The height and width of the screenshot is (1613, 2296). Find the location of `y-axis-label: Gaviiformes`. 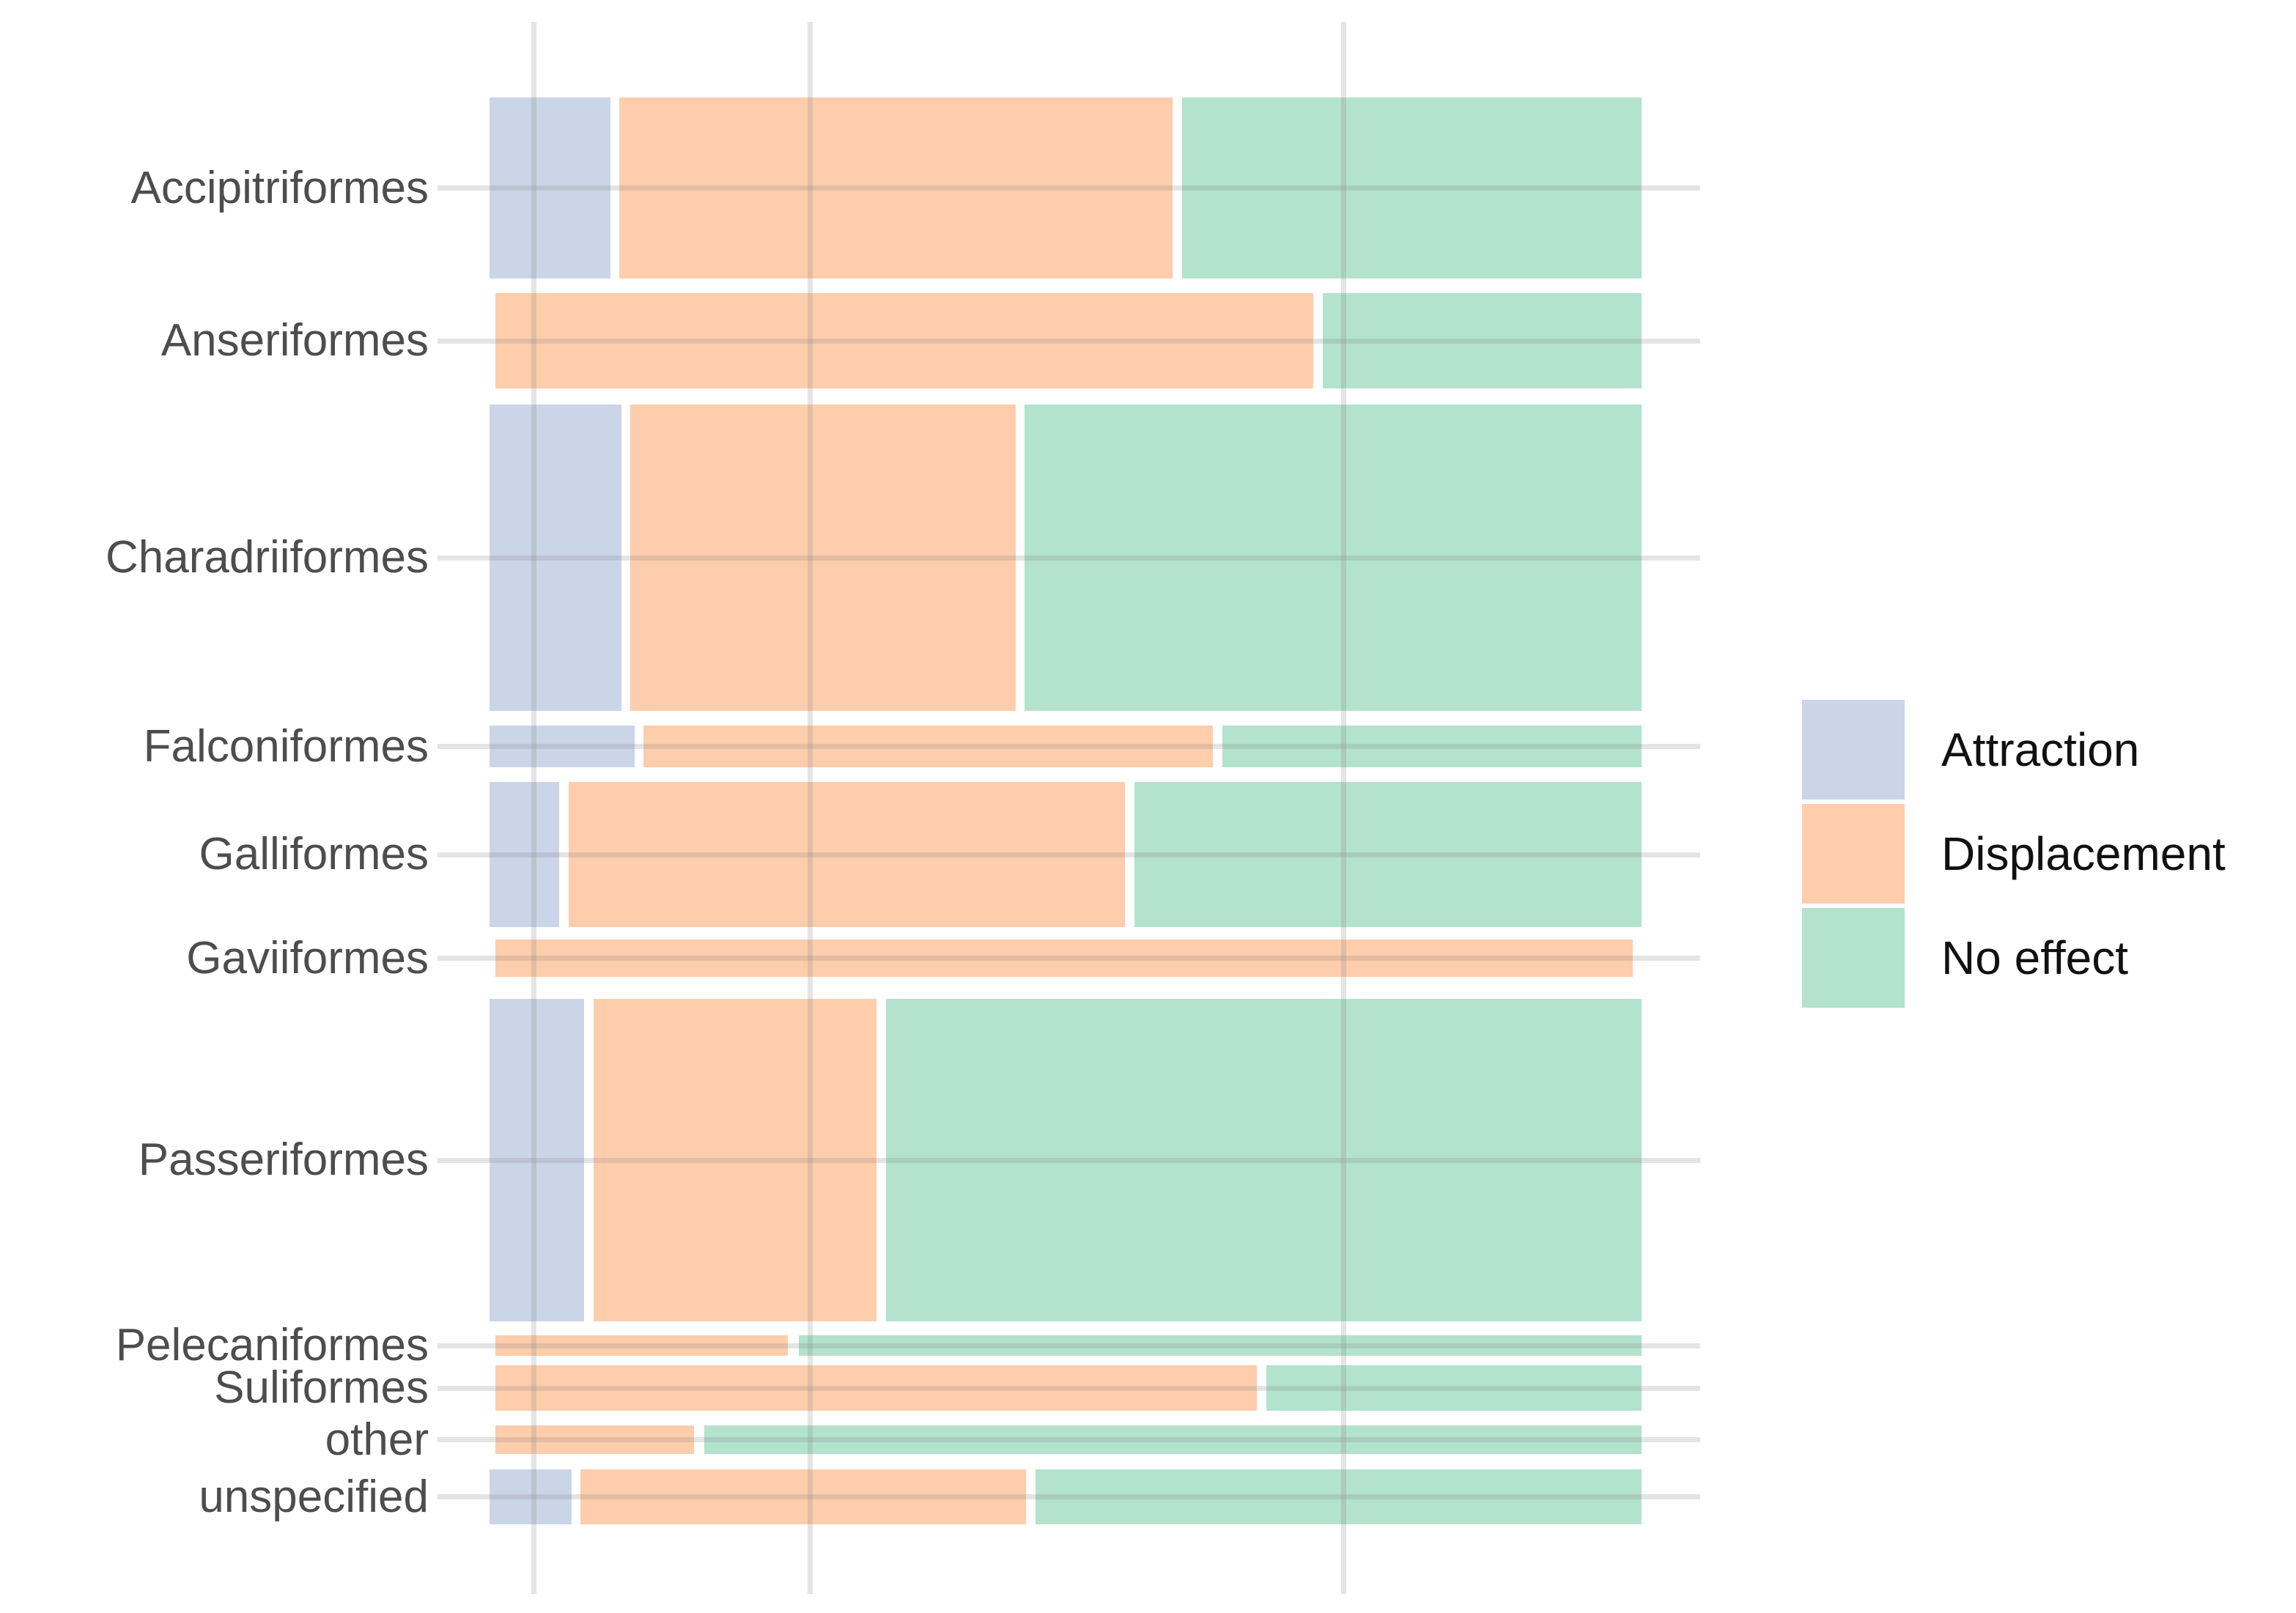

y-axis-label: Gaviiformes is located at coordinates (307, 957).